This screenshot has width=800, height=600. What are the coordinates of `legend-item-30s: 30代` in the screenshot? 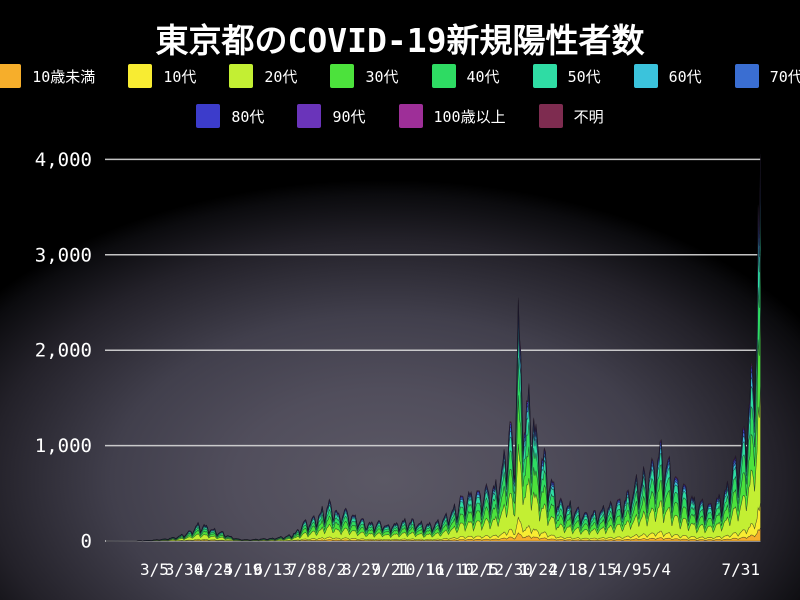 It's located at (364, 76).